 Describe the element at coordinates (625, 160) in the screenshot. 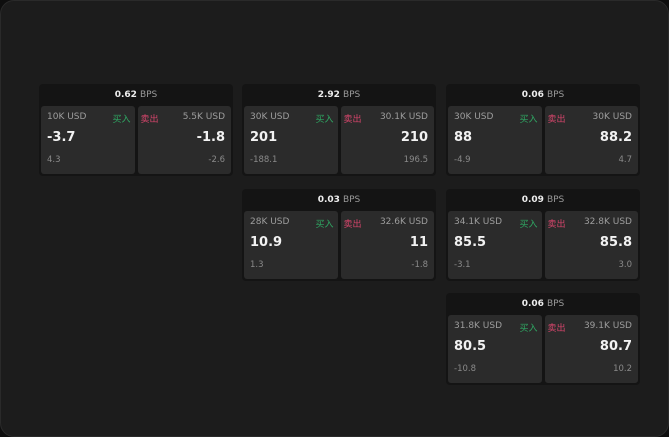

I see `sell-change: 4.7` at that location.